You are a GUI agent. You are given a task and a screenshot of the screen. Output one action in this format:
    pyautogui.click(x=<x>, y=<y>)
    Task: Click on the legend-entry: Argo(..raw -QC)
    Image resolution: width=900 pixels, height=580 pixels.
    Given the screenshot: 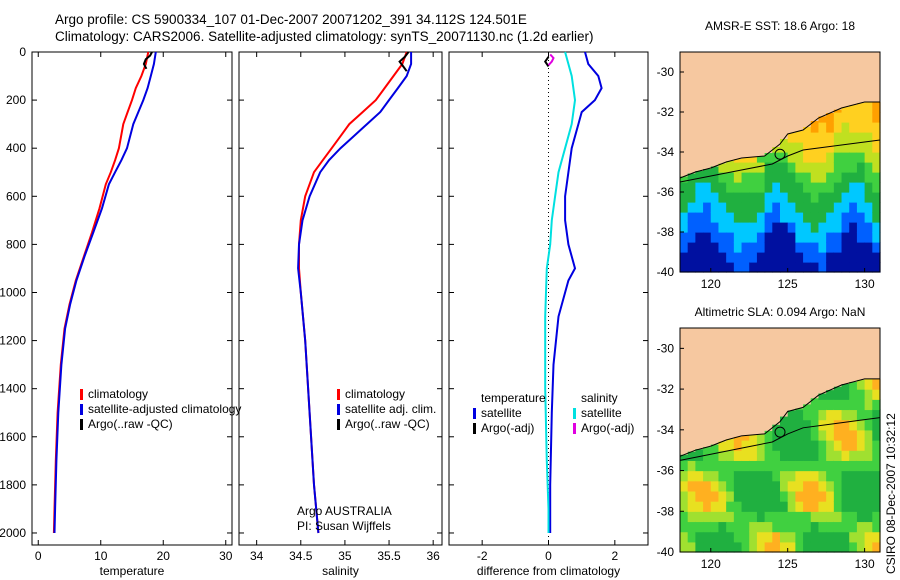 What is the action you would take?
    pyautogui.click(x=130, y=424)
    